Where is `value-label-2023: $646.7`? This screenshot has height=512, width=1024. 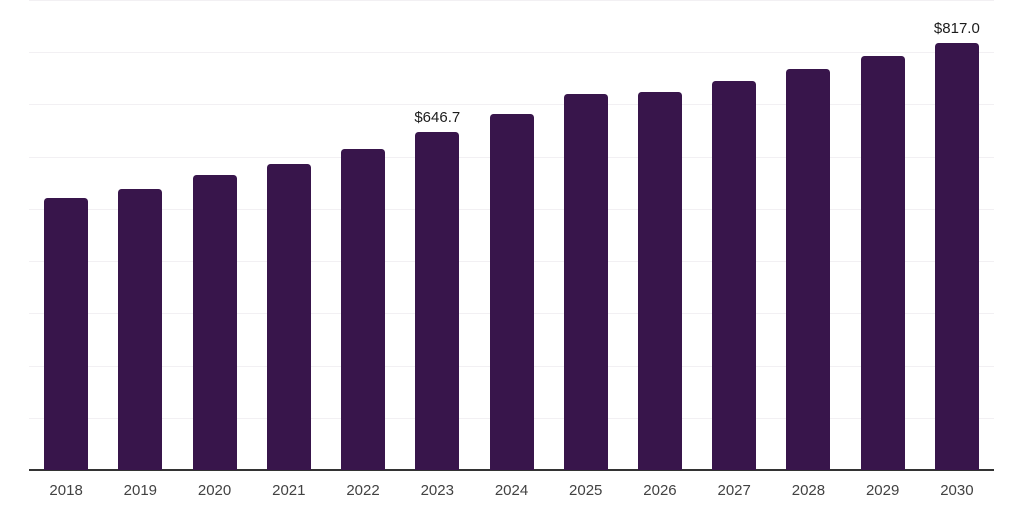
value-label-2023: $646.7 is located at coordinates (437, 118).